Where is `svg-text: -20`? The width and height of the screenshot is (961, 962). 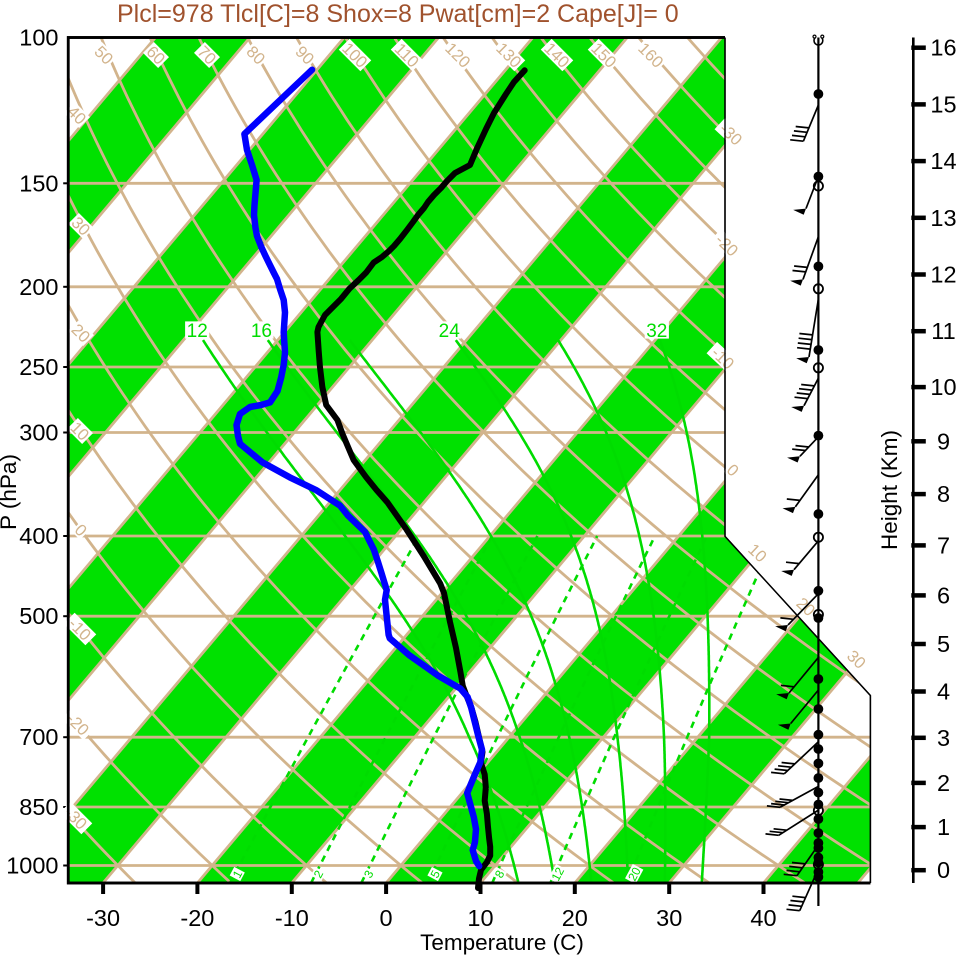 svg-text: -20 is located at coordinates (197, 918).